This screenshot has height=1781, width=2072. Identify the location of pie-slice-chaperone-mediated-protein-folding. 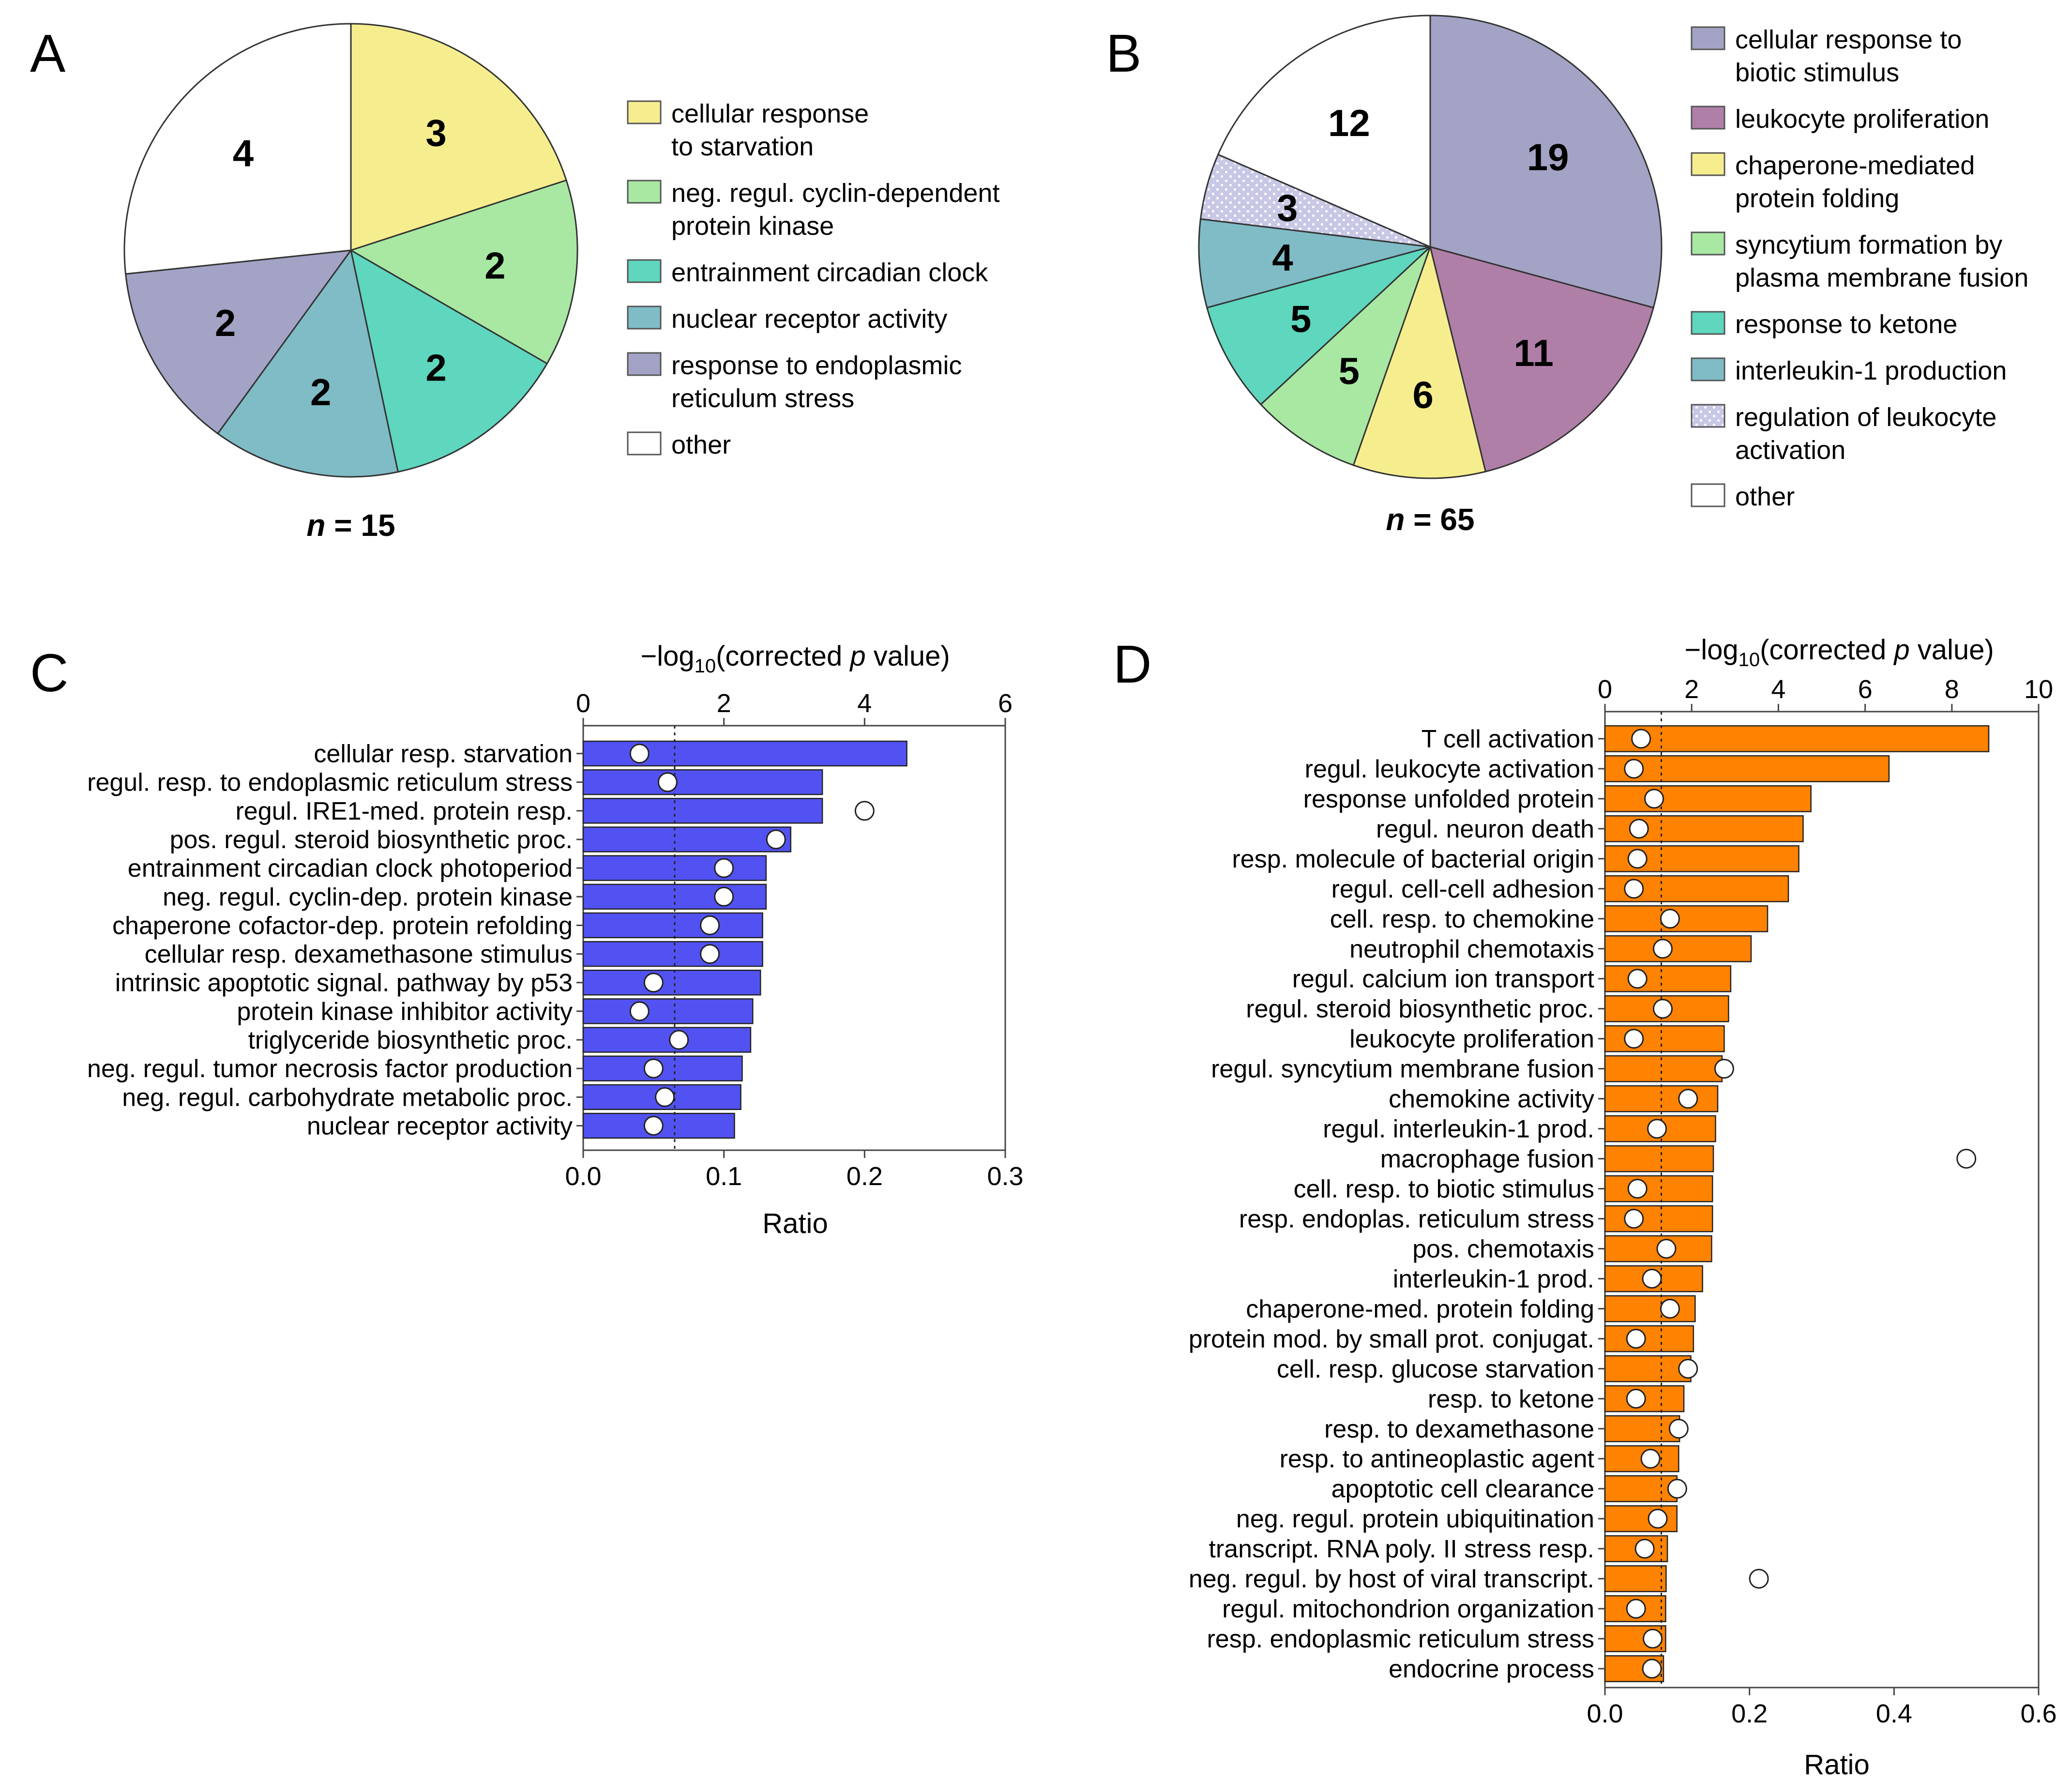
(1419, 361).